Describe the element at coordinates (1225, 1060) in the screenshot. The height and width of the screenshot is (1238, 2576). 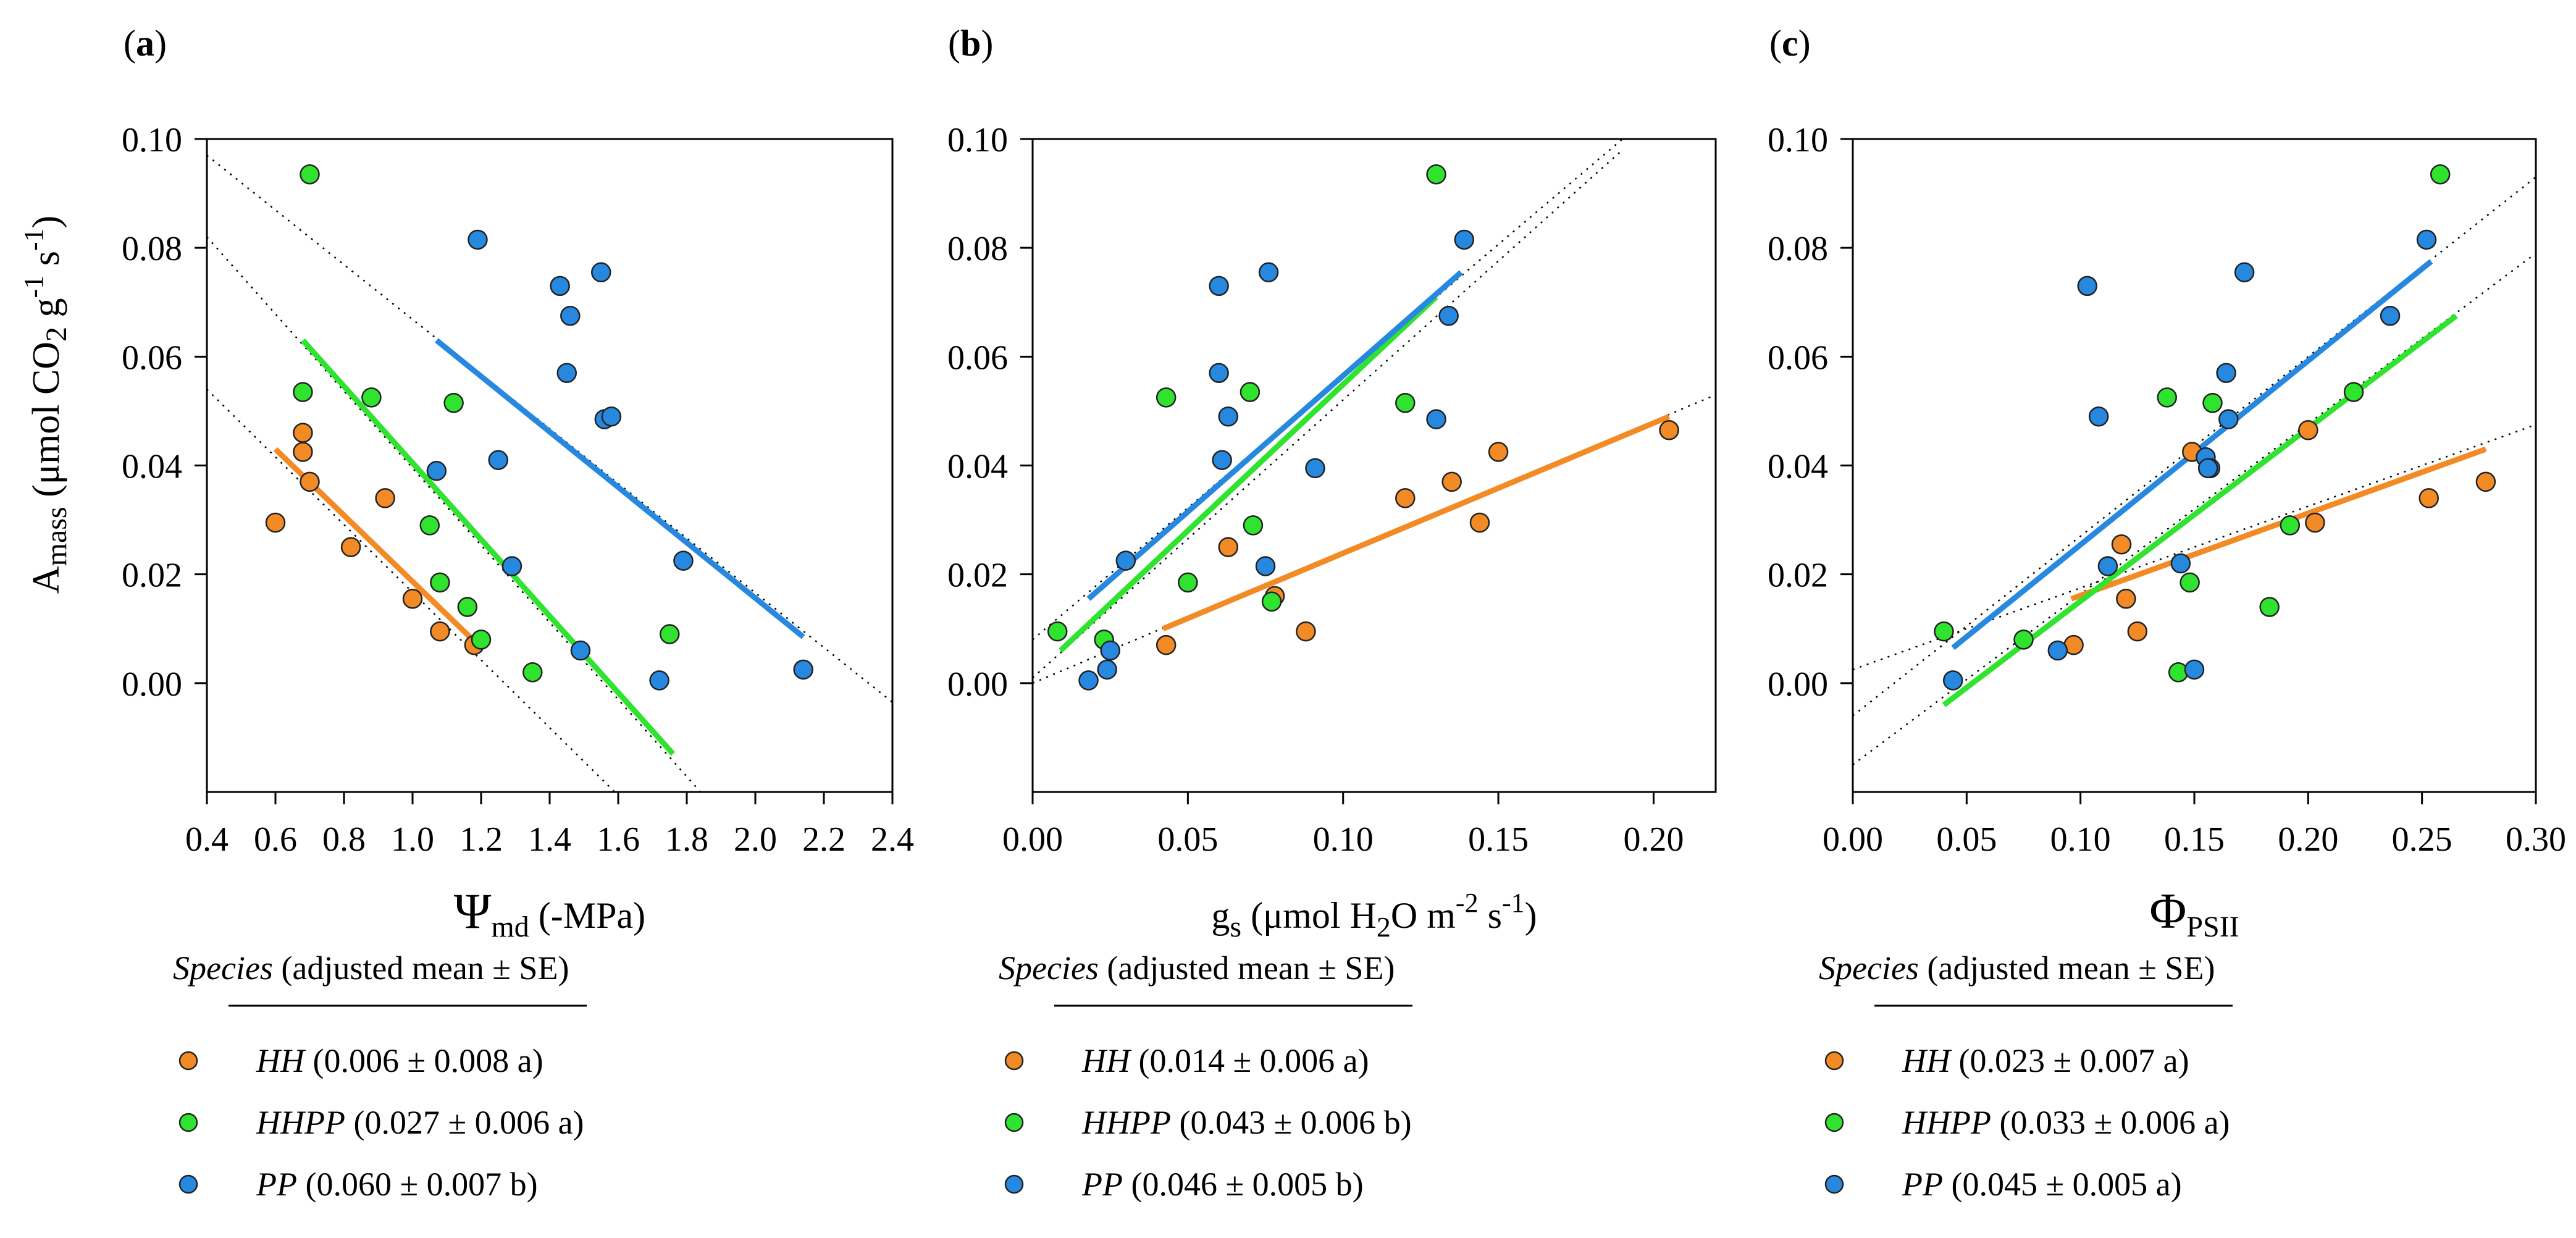
I see `legend-entry-hh: HH (0.014 ± 0.006 a)` at that location.